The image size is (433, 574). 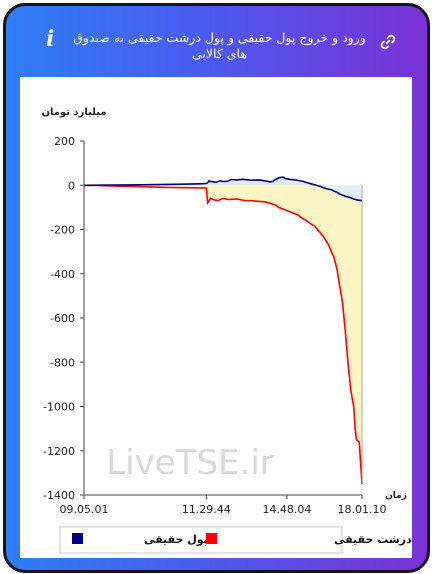 What do you see at coordinates (77, 538) in the screenshot?
I see `legend-swatch-real-money` at bounding box center [77, 538].